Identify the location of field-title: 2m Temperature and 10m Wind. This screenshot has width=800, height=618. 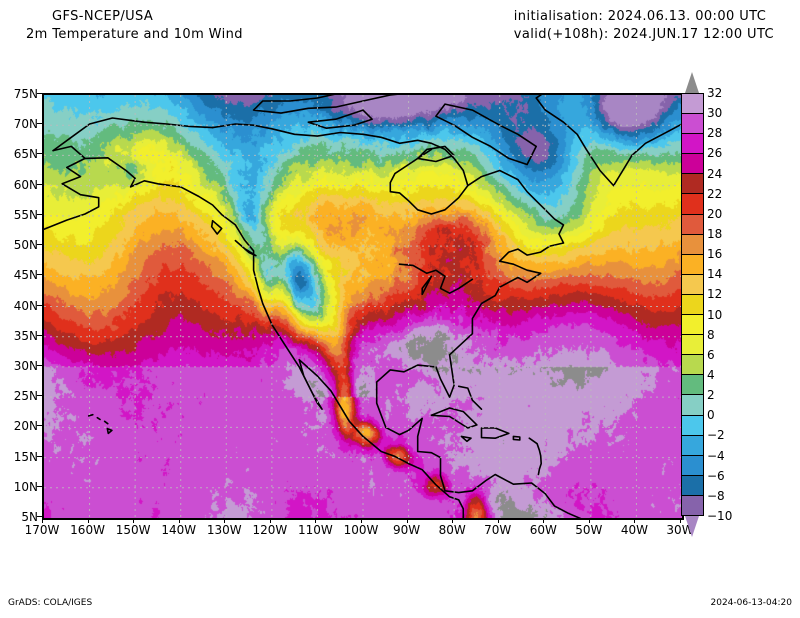
(134, 34).